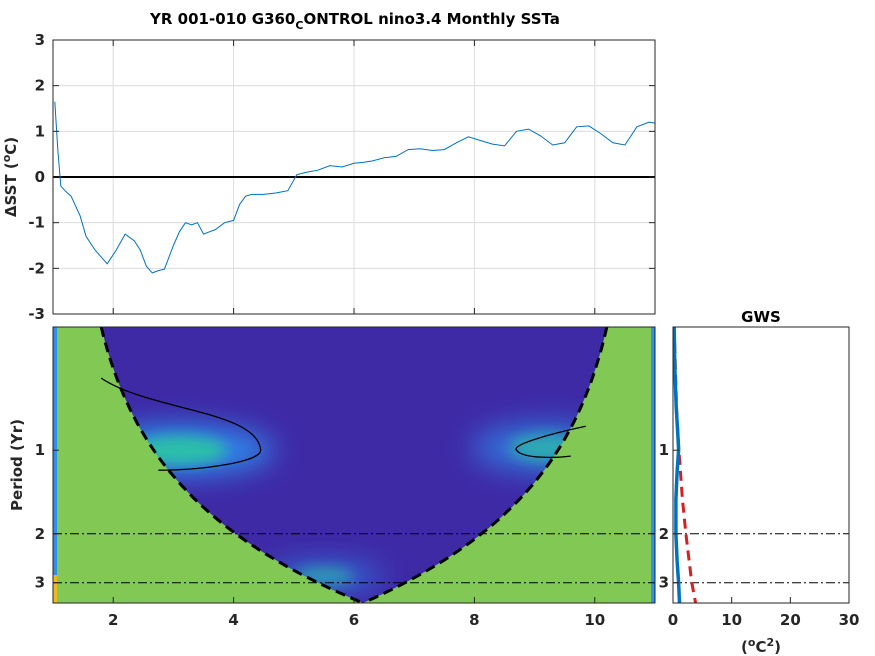 Image resolution: width=875 pixels, height=656 pixels. I want to click on gws-y-tick-label: 3, so click(664, 583).